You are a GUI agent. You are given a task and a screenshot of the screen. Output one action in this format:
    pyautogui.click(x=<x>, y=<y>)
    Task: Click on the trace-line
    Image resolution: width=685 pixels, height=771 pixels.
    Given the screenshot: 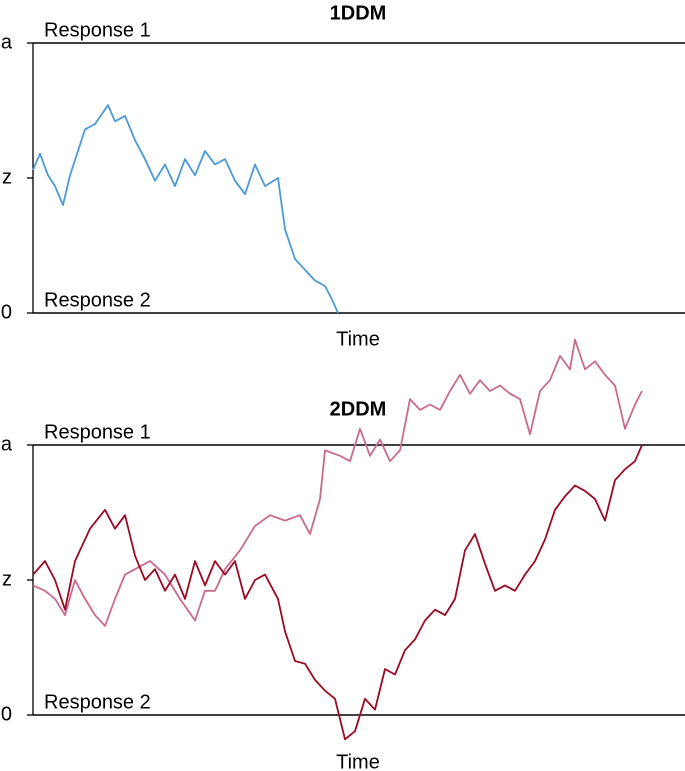 What is the action you would take?
    pyautogui.click(x=185, y=209)
    